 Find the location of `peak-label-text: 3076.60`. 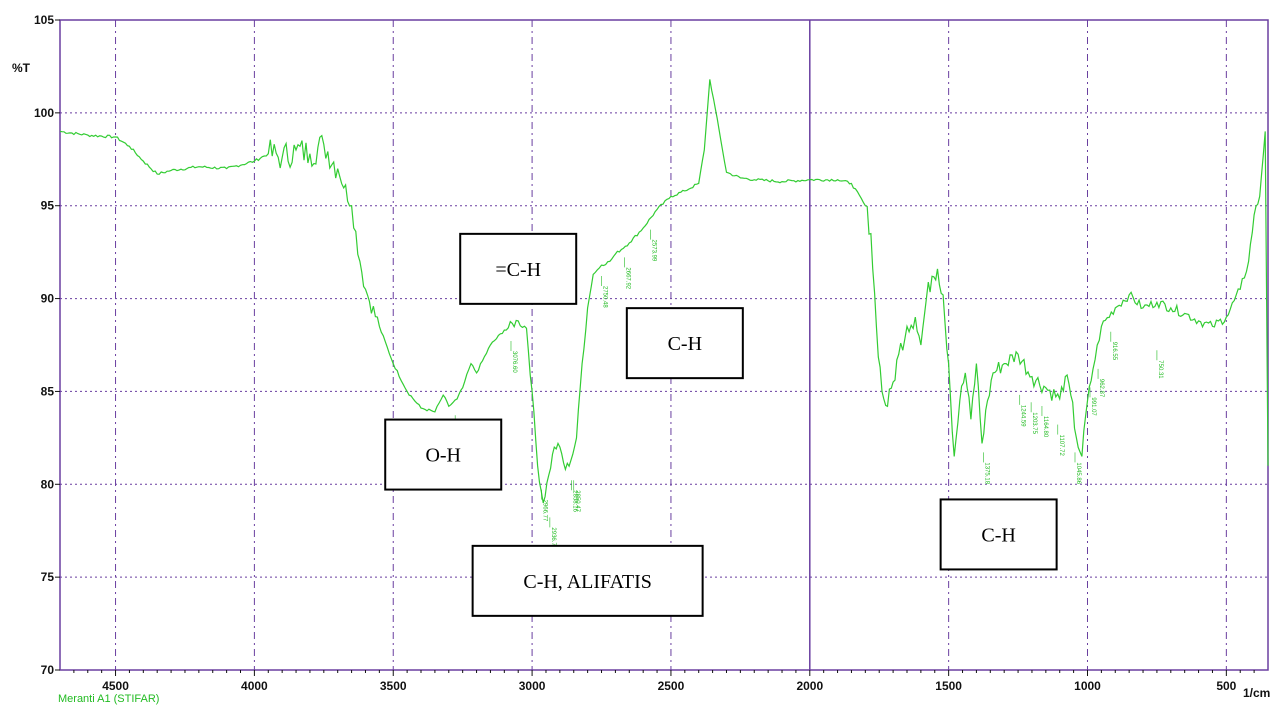

peak-label-text: 3076.60 is located at coordinates (514, 362).